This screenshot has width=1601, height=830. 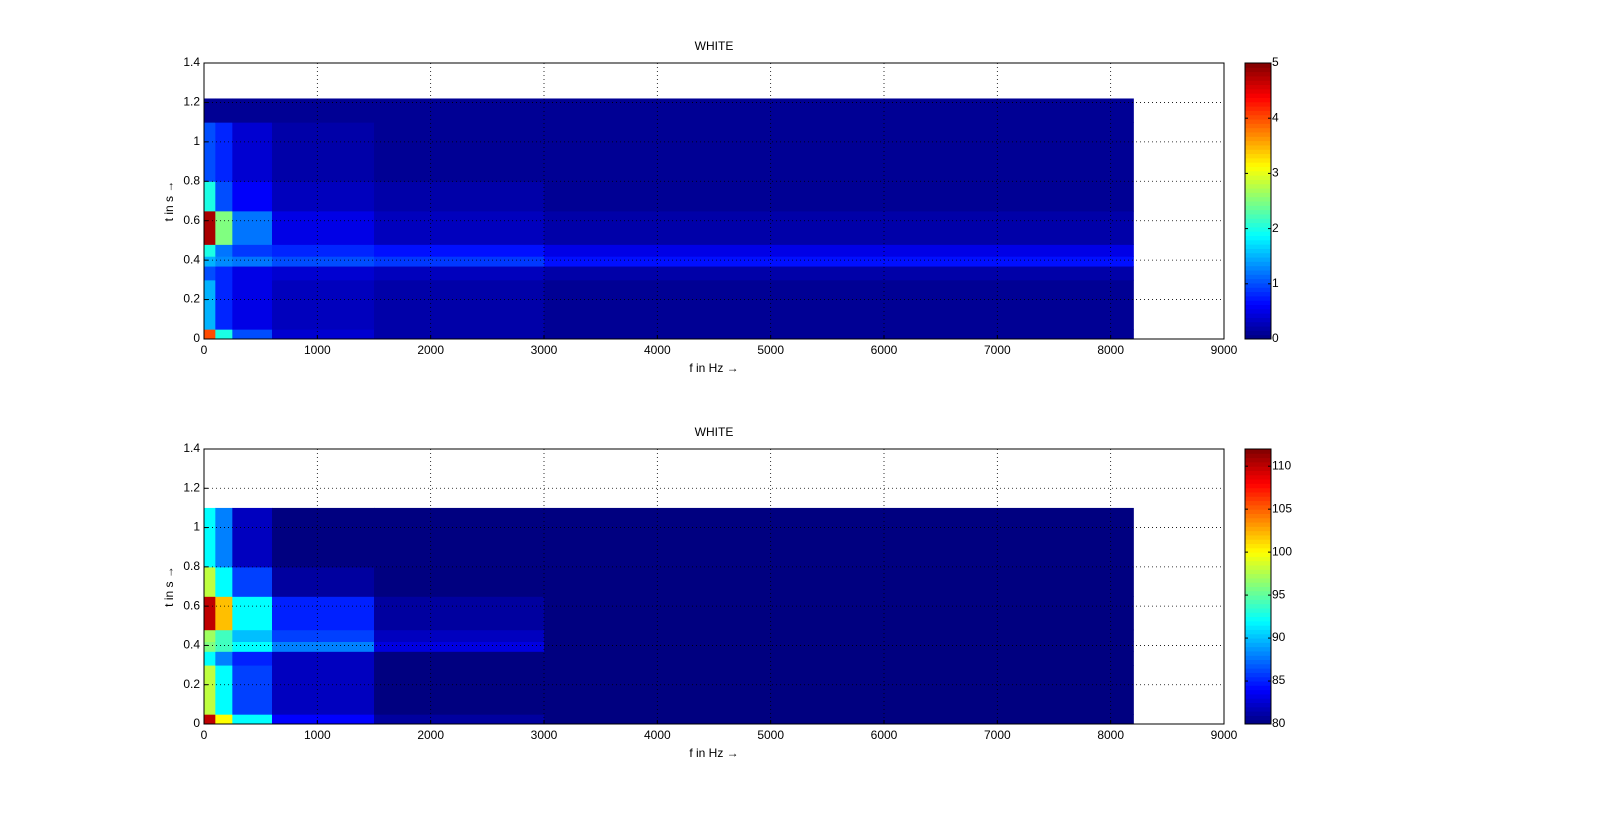 I want to click on y-tick-label: 0, so click(x=196, y=723).